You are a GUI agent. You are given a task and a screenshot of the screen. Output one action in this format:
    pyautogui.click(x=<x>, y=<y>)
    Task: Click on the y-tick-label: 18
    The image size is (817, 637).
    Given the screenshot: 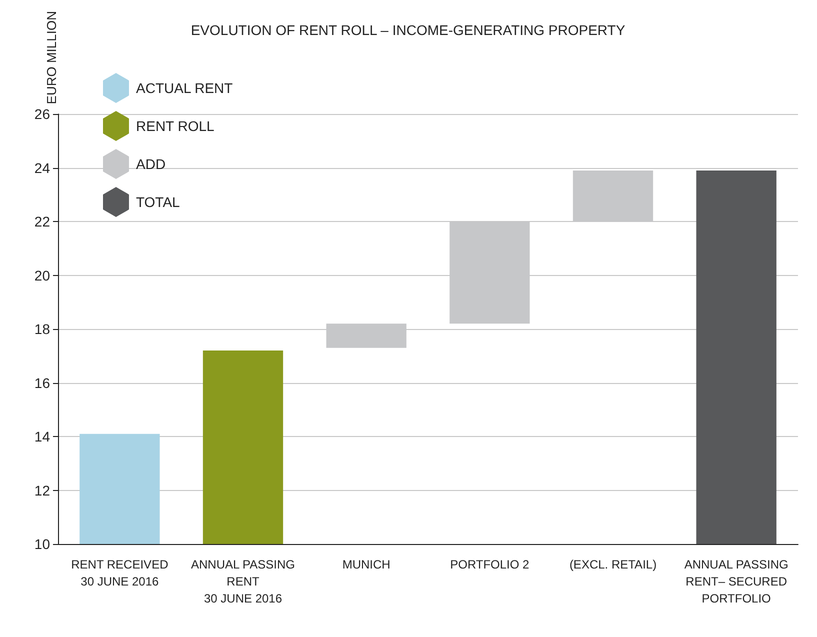 What is the action you would take?
    pyautogui.click(x=42, y=329)
    